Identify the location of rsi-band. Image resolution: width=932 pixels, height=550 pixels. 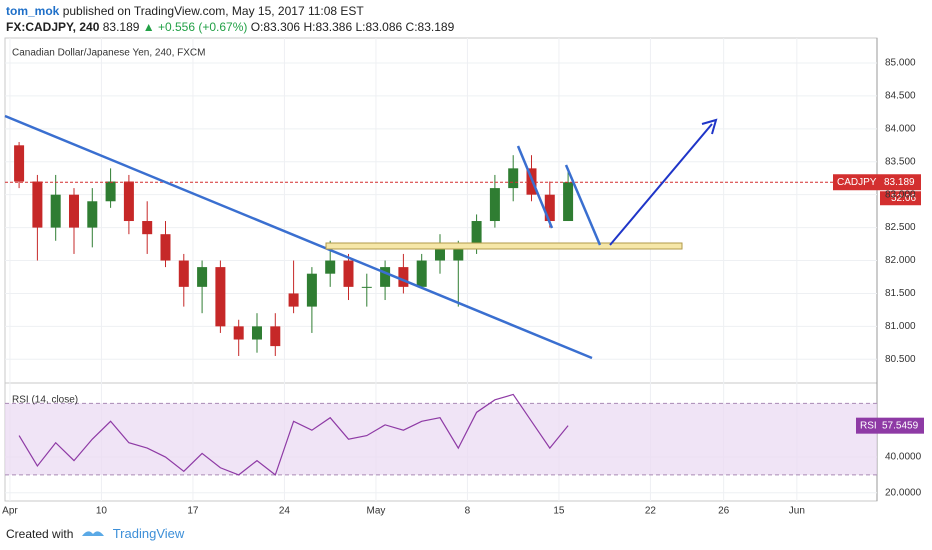
(441, 439).